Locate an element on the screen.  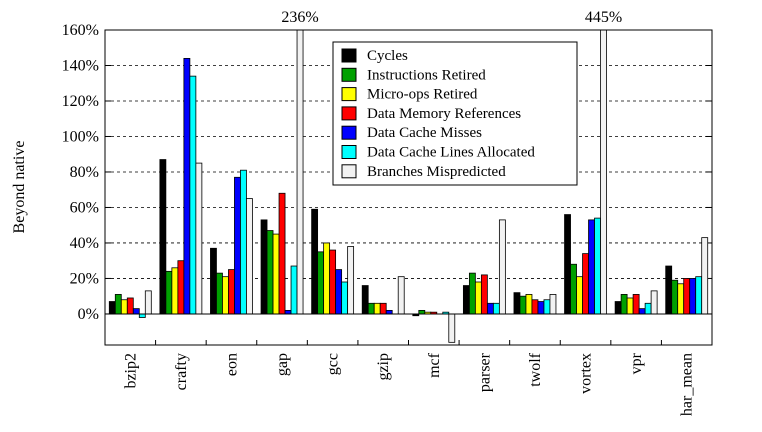
x-tick-label: bzip2 is located at coordinates (130, 371).